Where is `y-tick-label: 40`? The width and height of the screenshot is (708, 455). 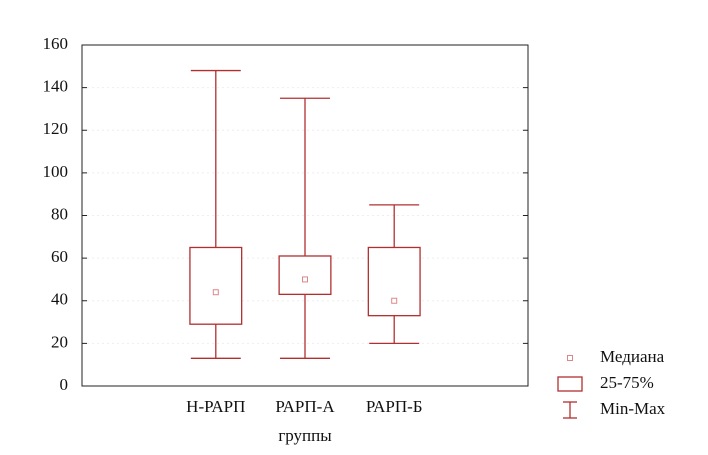
y-tick-label: 40 is located at coordinates (59, 299).